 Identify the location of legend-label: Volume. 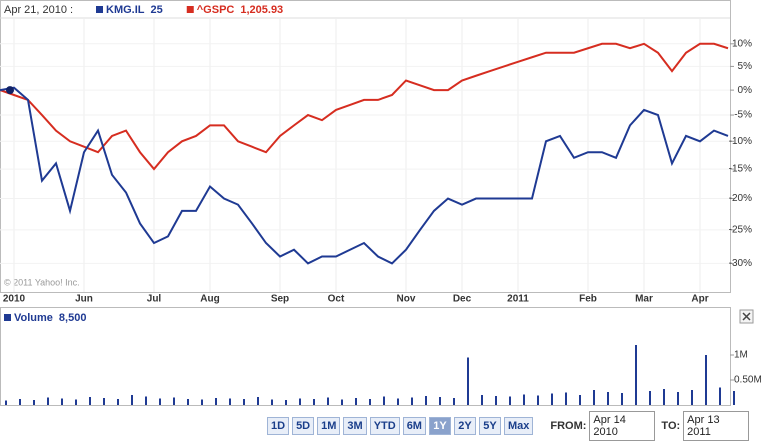
(33, 318).